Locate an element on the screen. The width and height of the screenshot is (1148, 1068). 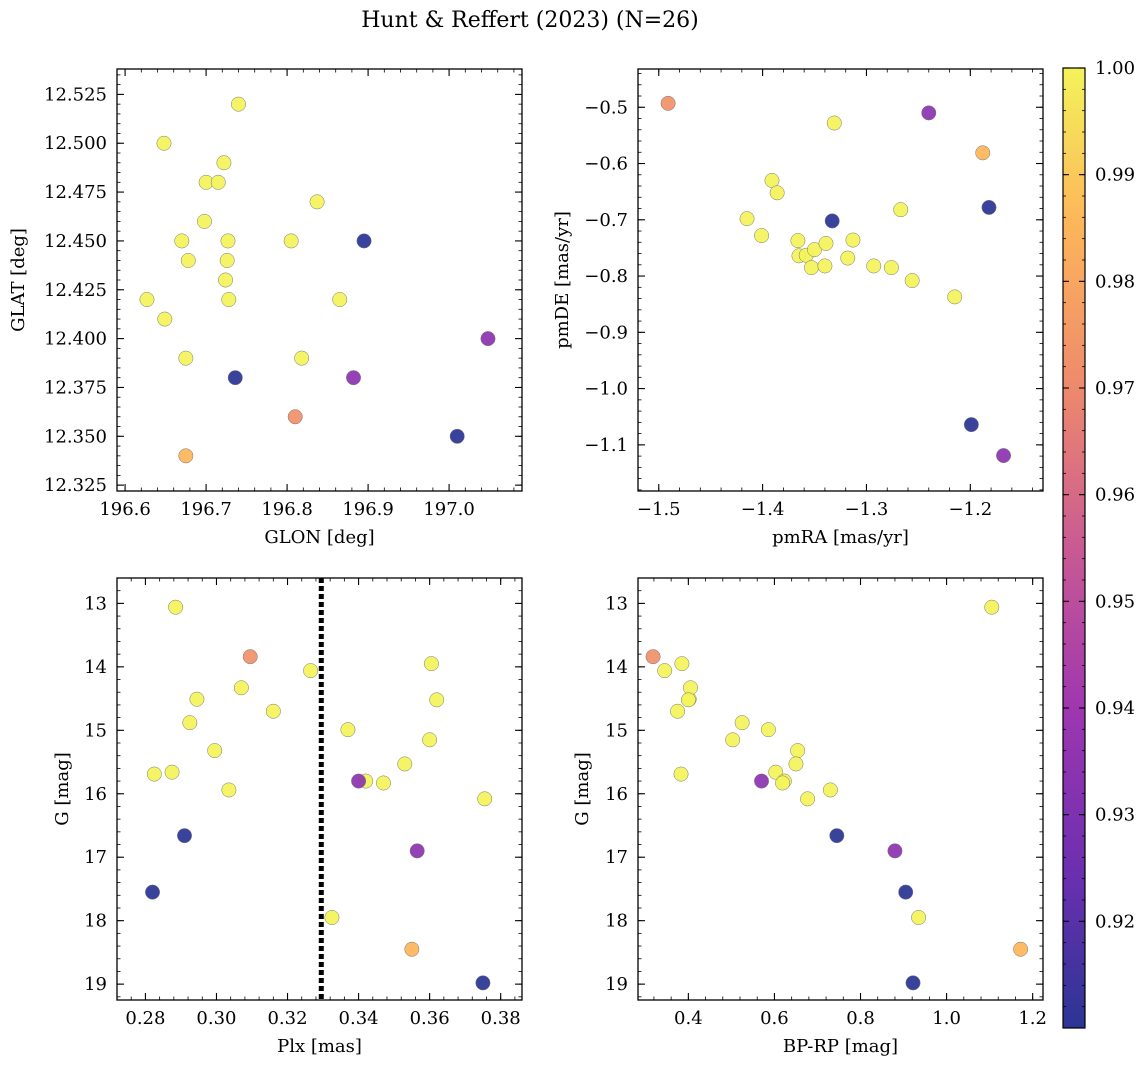
x-tick-label: 0.32 is located at coordinates (287, 1018).